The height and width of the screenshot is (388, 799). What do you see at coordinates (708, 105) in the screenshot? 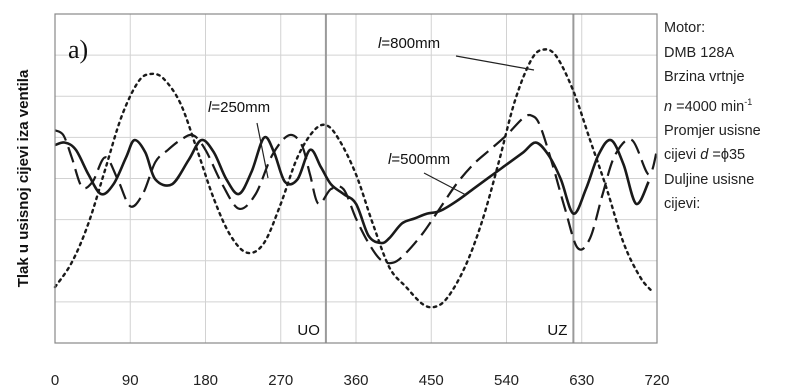
I see `info-line-speed: n =4000 min-1` at bounding box center [708, 105].